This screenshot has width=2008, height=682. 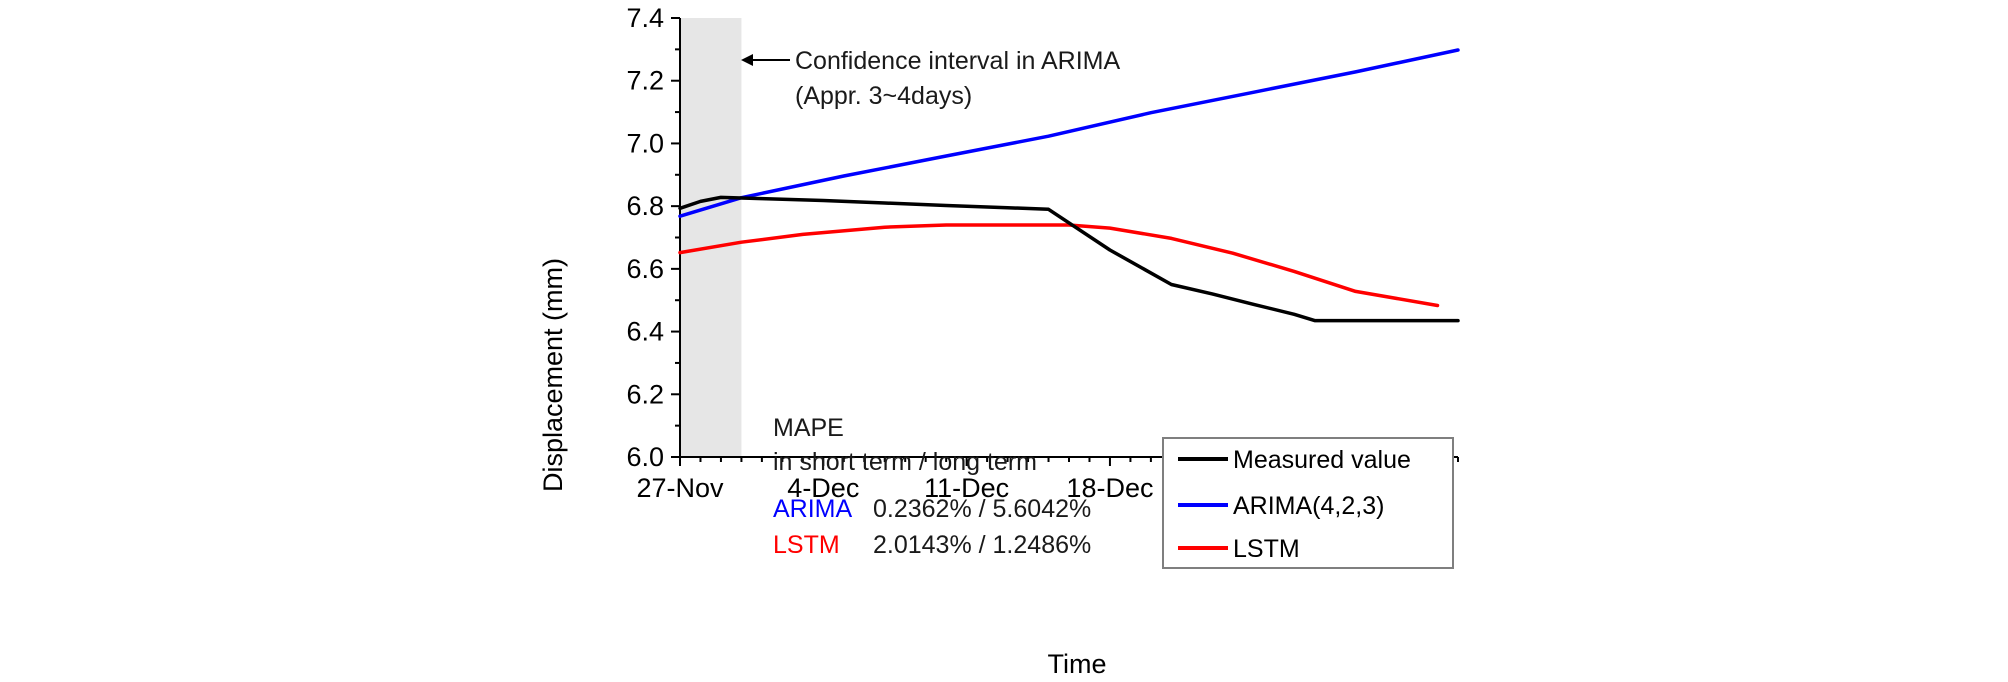 I want to click on mape-lstm-label: LSTM, so click(x=806, y=545).